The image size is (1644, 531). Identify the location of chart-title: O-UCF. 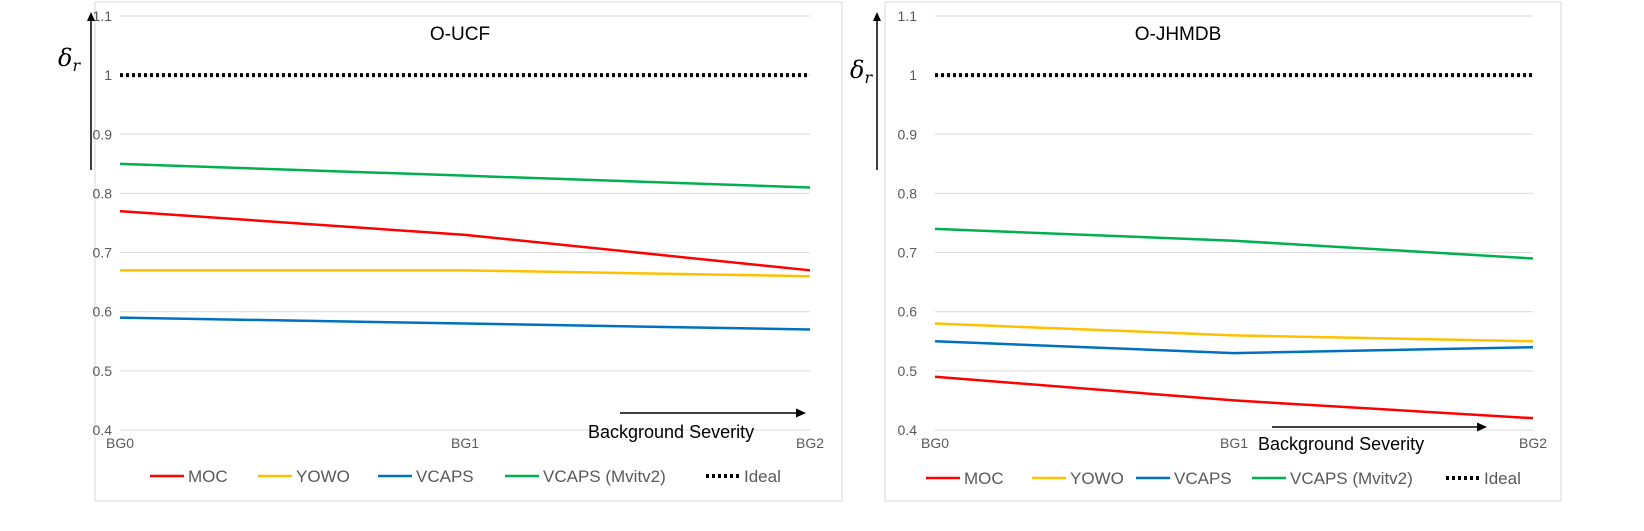
(460, 34).